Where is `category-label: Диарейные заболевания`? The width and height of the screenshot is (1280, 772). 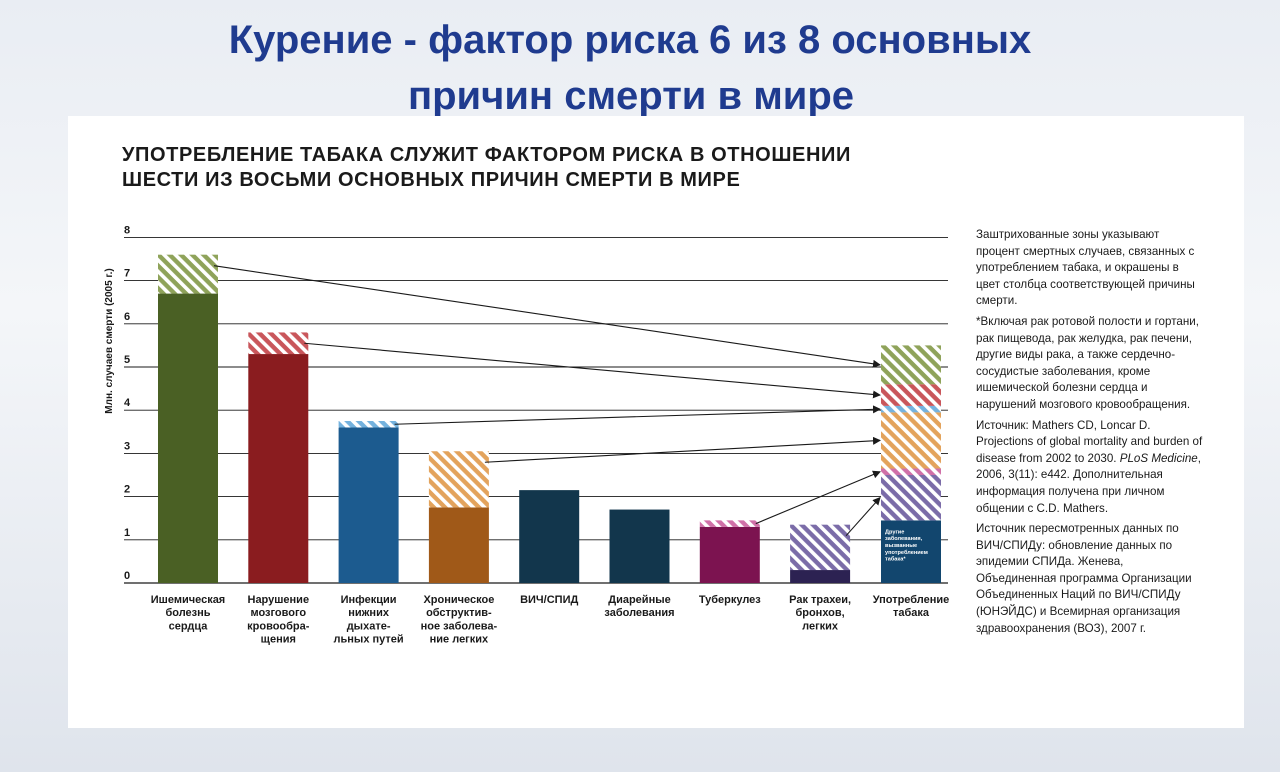 category-label: Диарейные заболевания is located at coordinates (639, 606).